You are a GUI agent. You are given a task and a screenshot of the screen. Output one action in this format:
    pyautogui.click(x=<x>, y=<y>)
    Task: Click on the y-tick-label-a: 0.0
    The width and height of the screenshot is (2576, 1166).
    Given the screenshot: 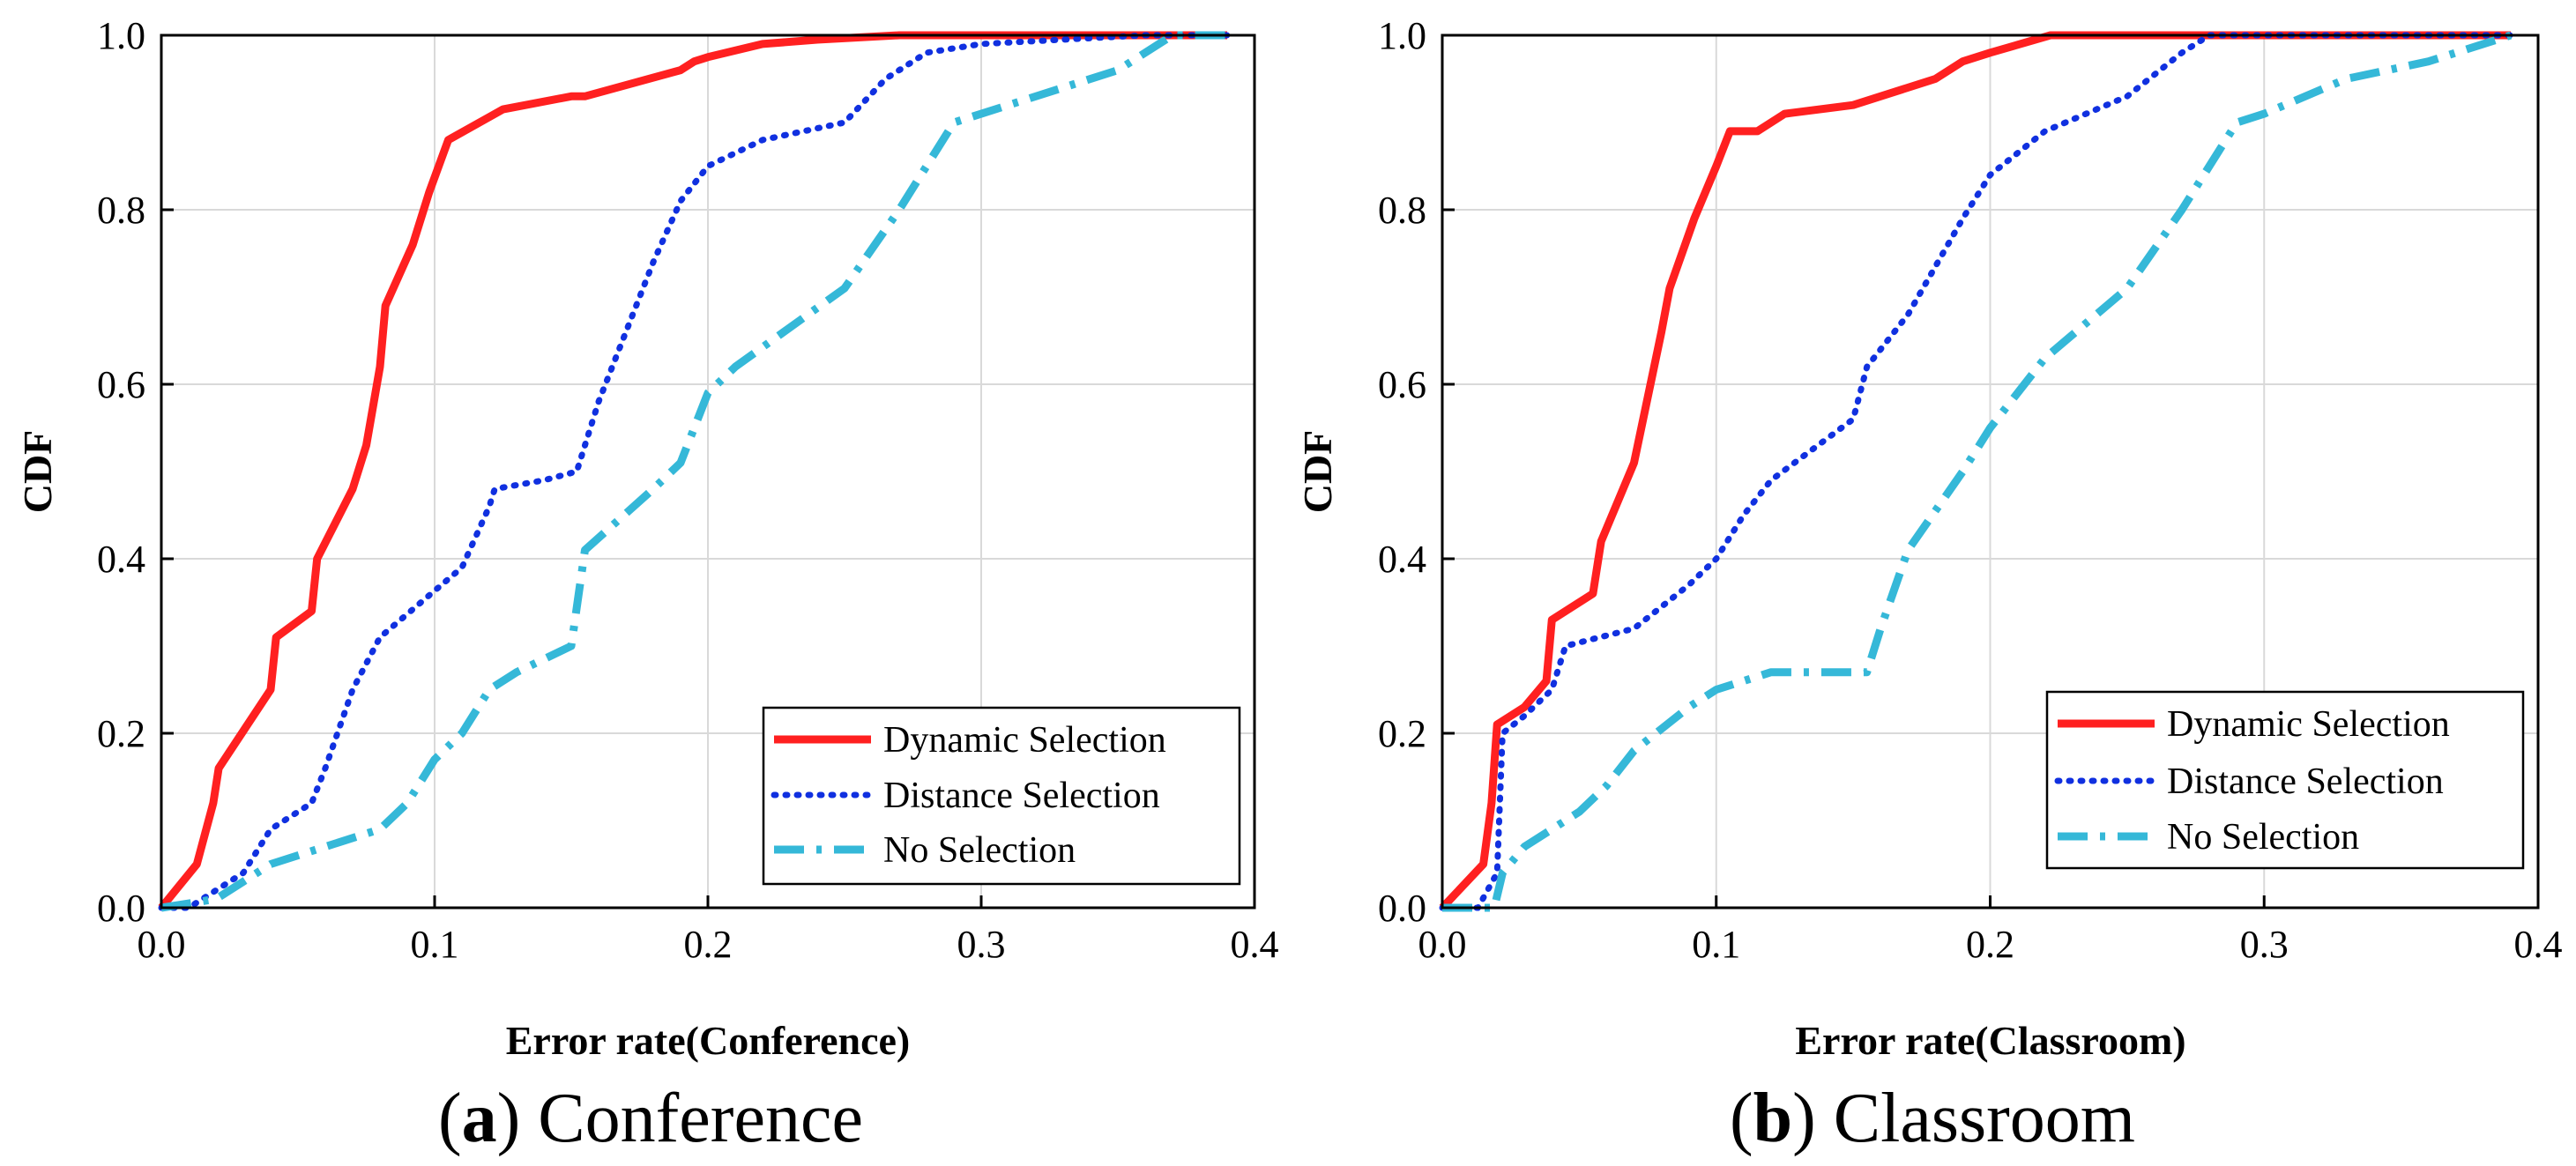 What is the action you would take?
    pyautogui.click(x=121, y=908)
    